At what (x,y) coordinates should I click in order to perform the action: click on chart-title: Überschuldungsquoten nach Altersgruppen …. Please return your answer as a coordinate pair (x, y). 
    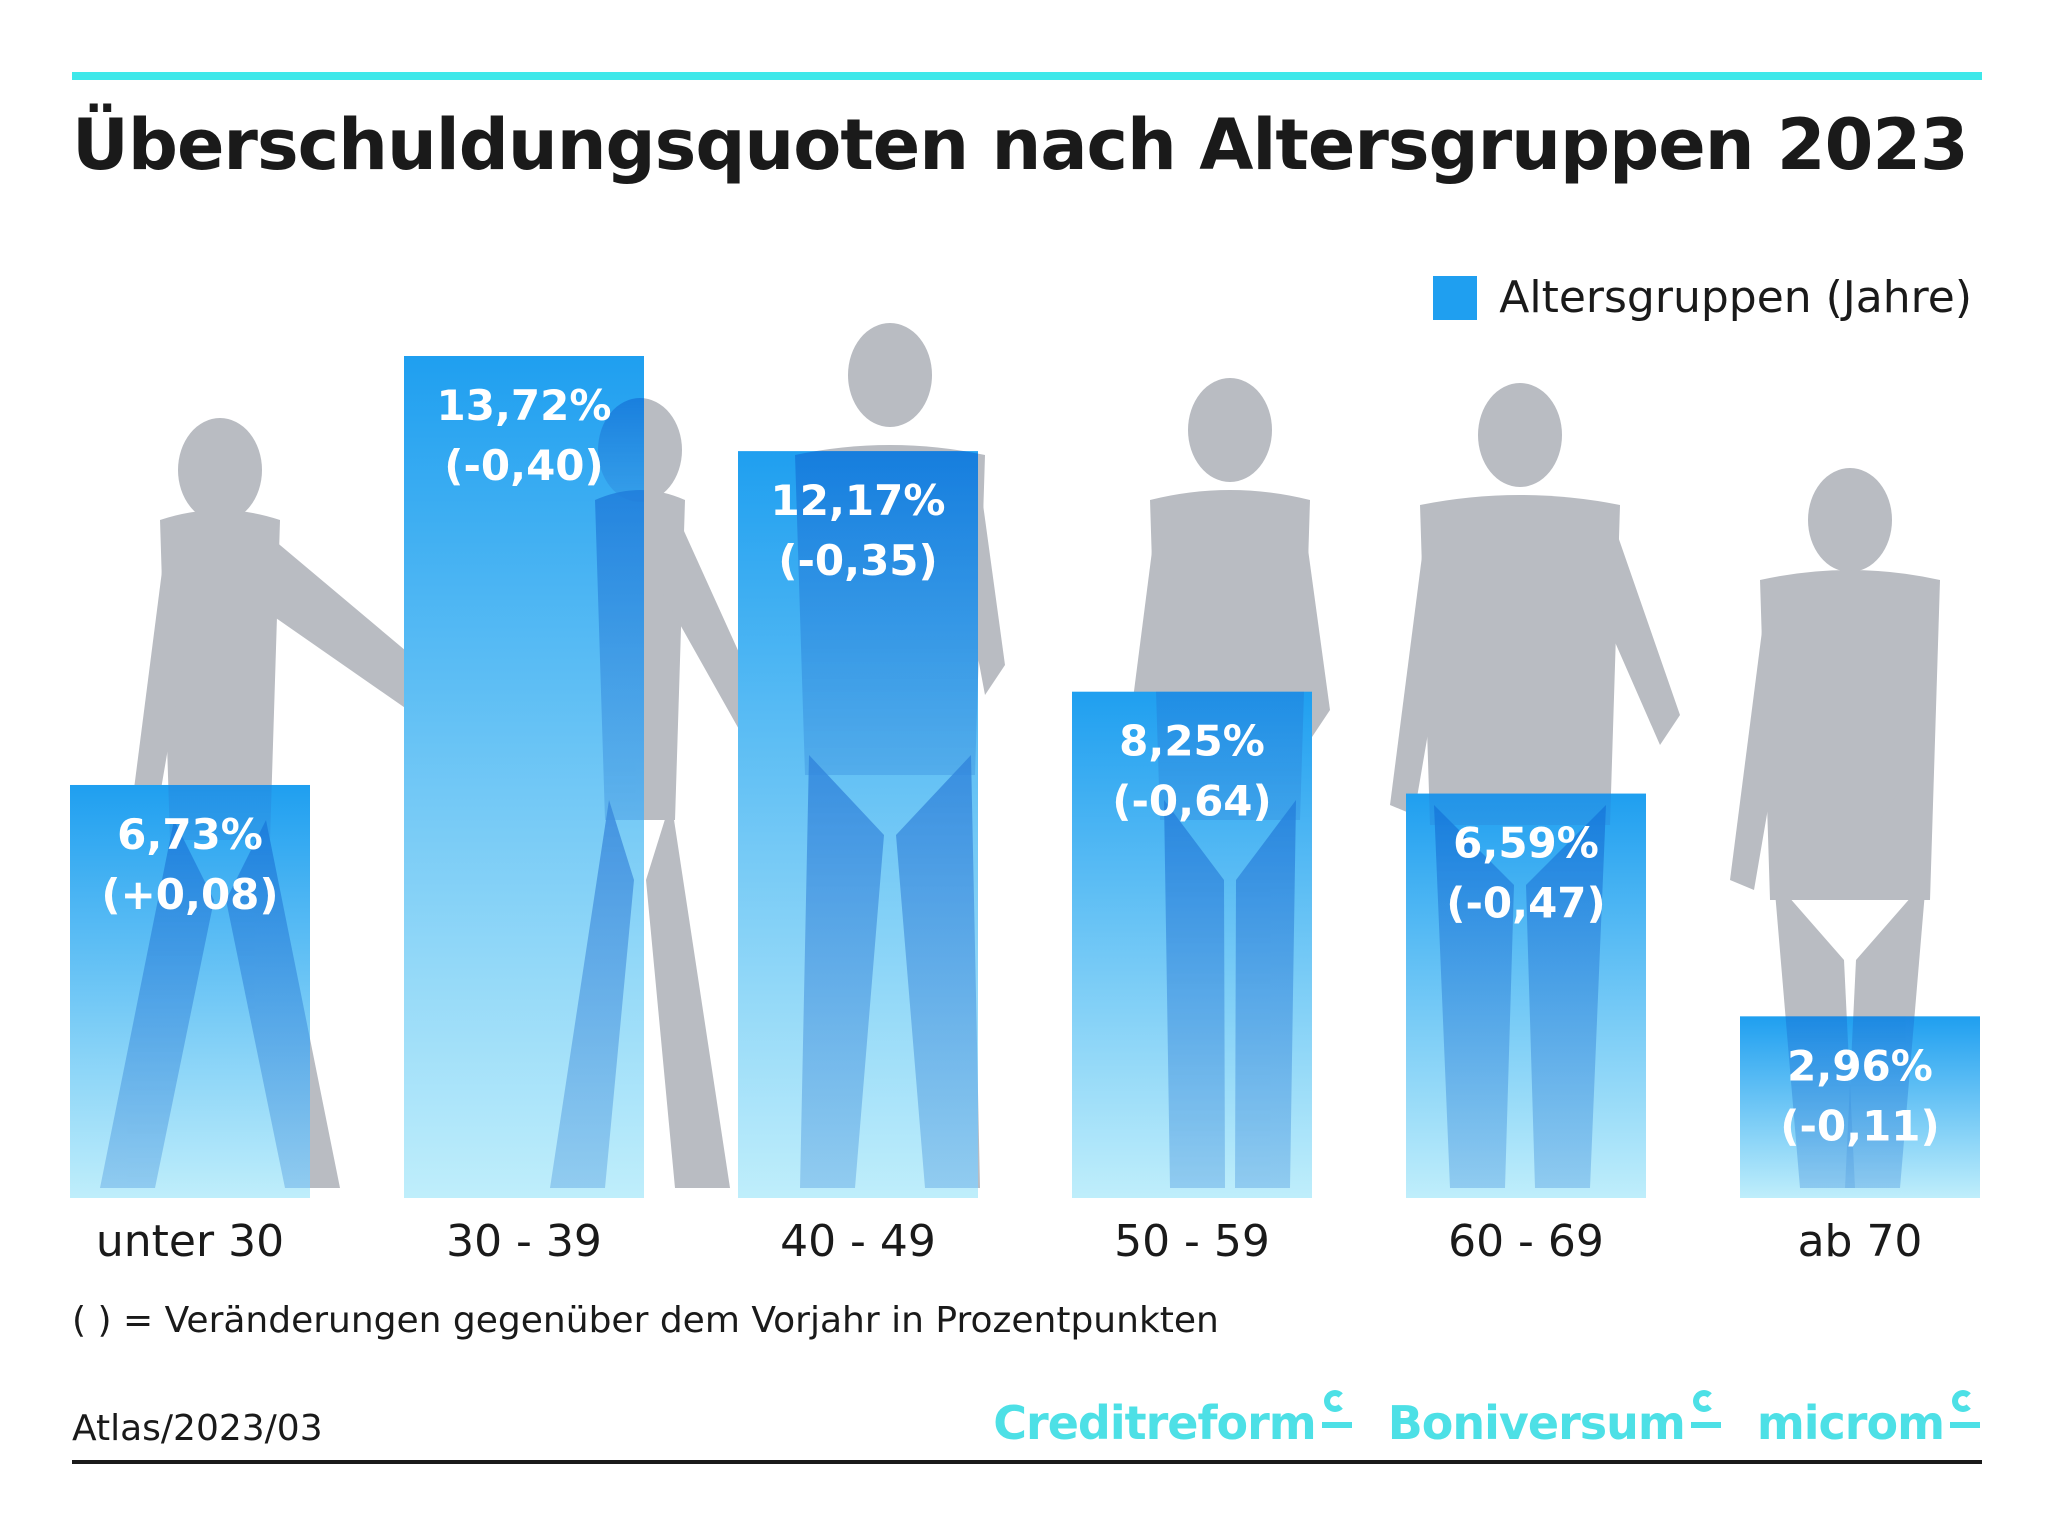
    Looking at the image, I should click on (1020, 145).